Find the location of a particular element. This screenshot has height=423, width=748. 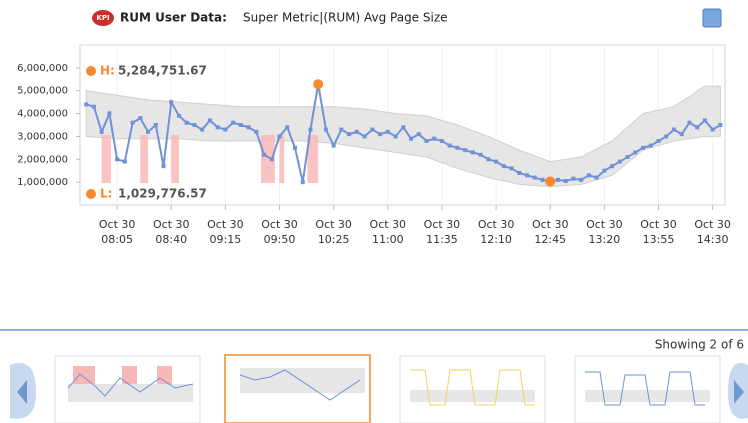

y-tick-label: 3,000,000 is located at coordinates (42, 136).